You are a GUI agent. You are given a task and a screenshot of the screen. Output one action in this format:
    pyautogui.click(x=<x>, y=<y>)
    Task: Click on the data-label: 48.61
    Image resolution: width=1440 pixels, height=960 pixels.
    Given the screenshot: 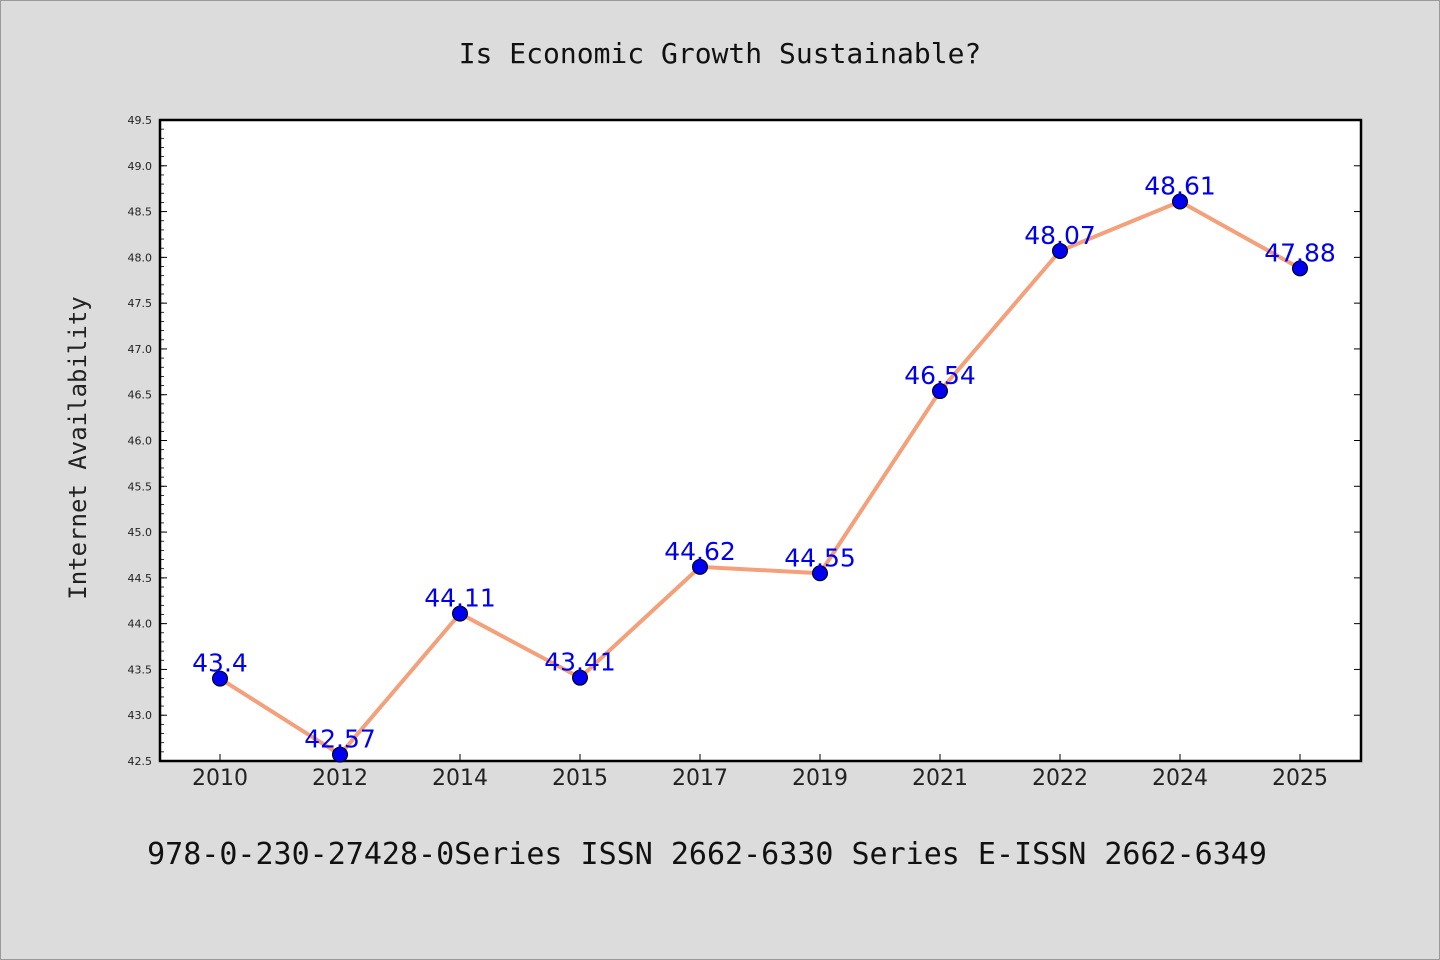 What is the action you would take?
    pyautogui.click(x=1180, y=185)
    